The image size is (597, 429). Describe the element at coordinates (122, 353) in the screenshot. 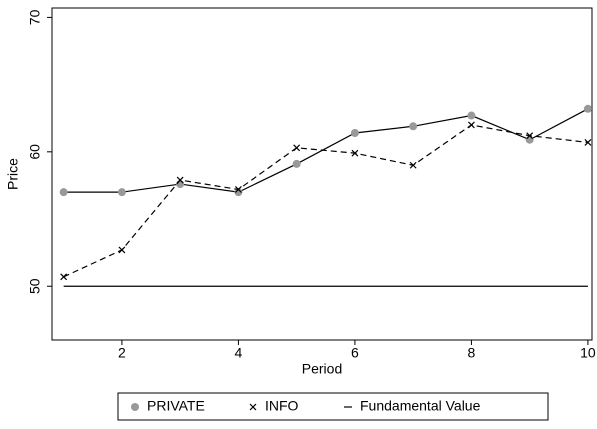

I see `x-tick-label: 2` at that location.